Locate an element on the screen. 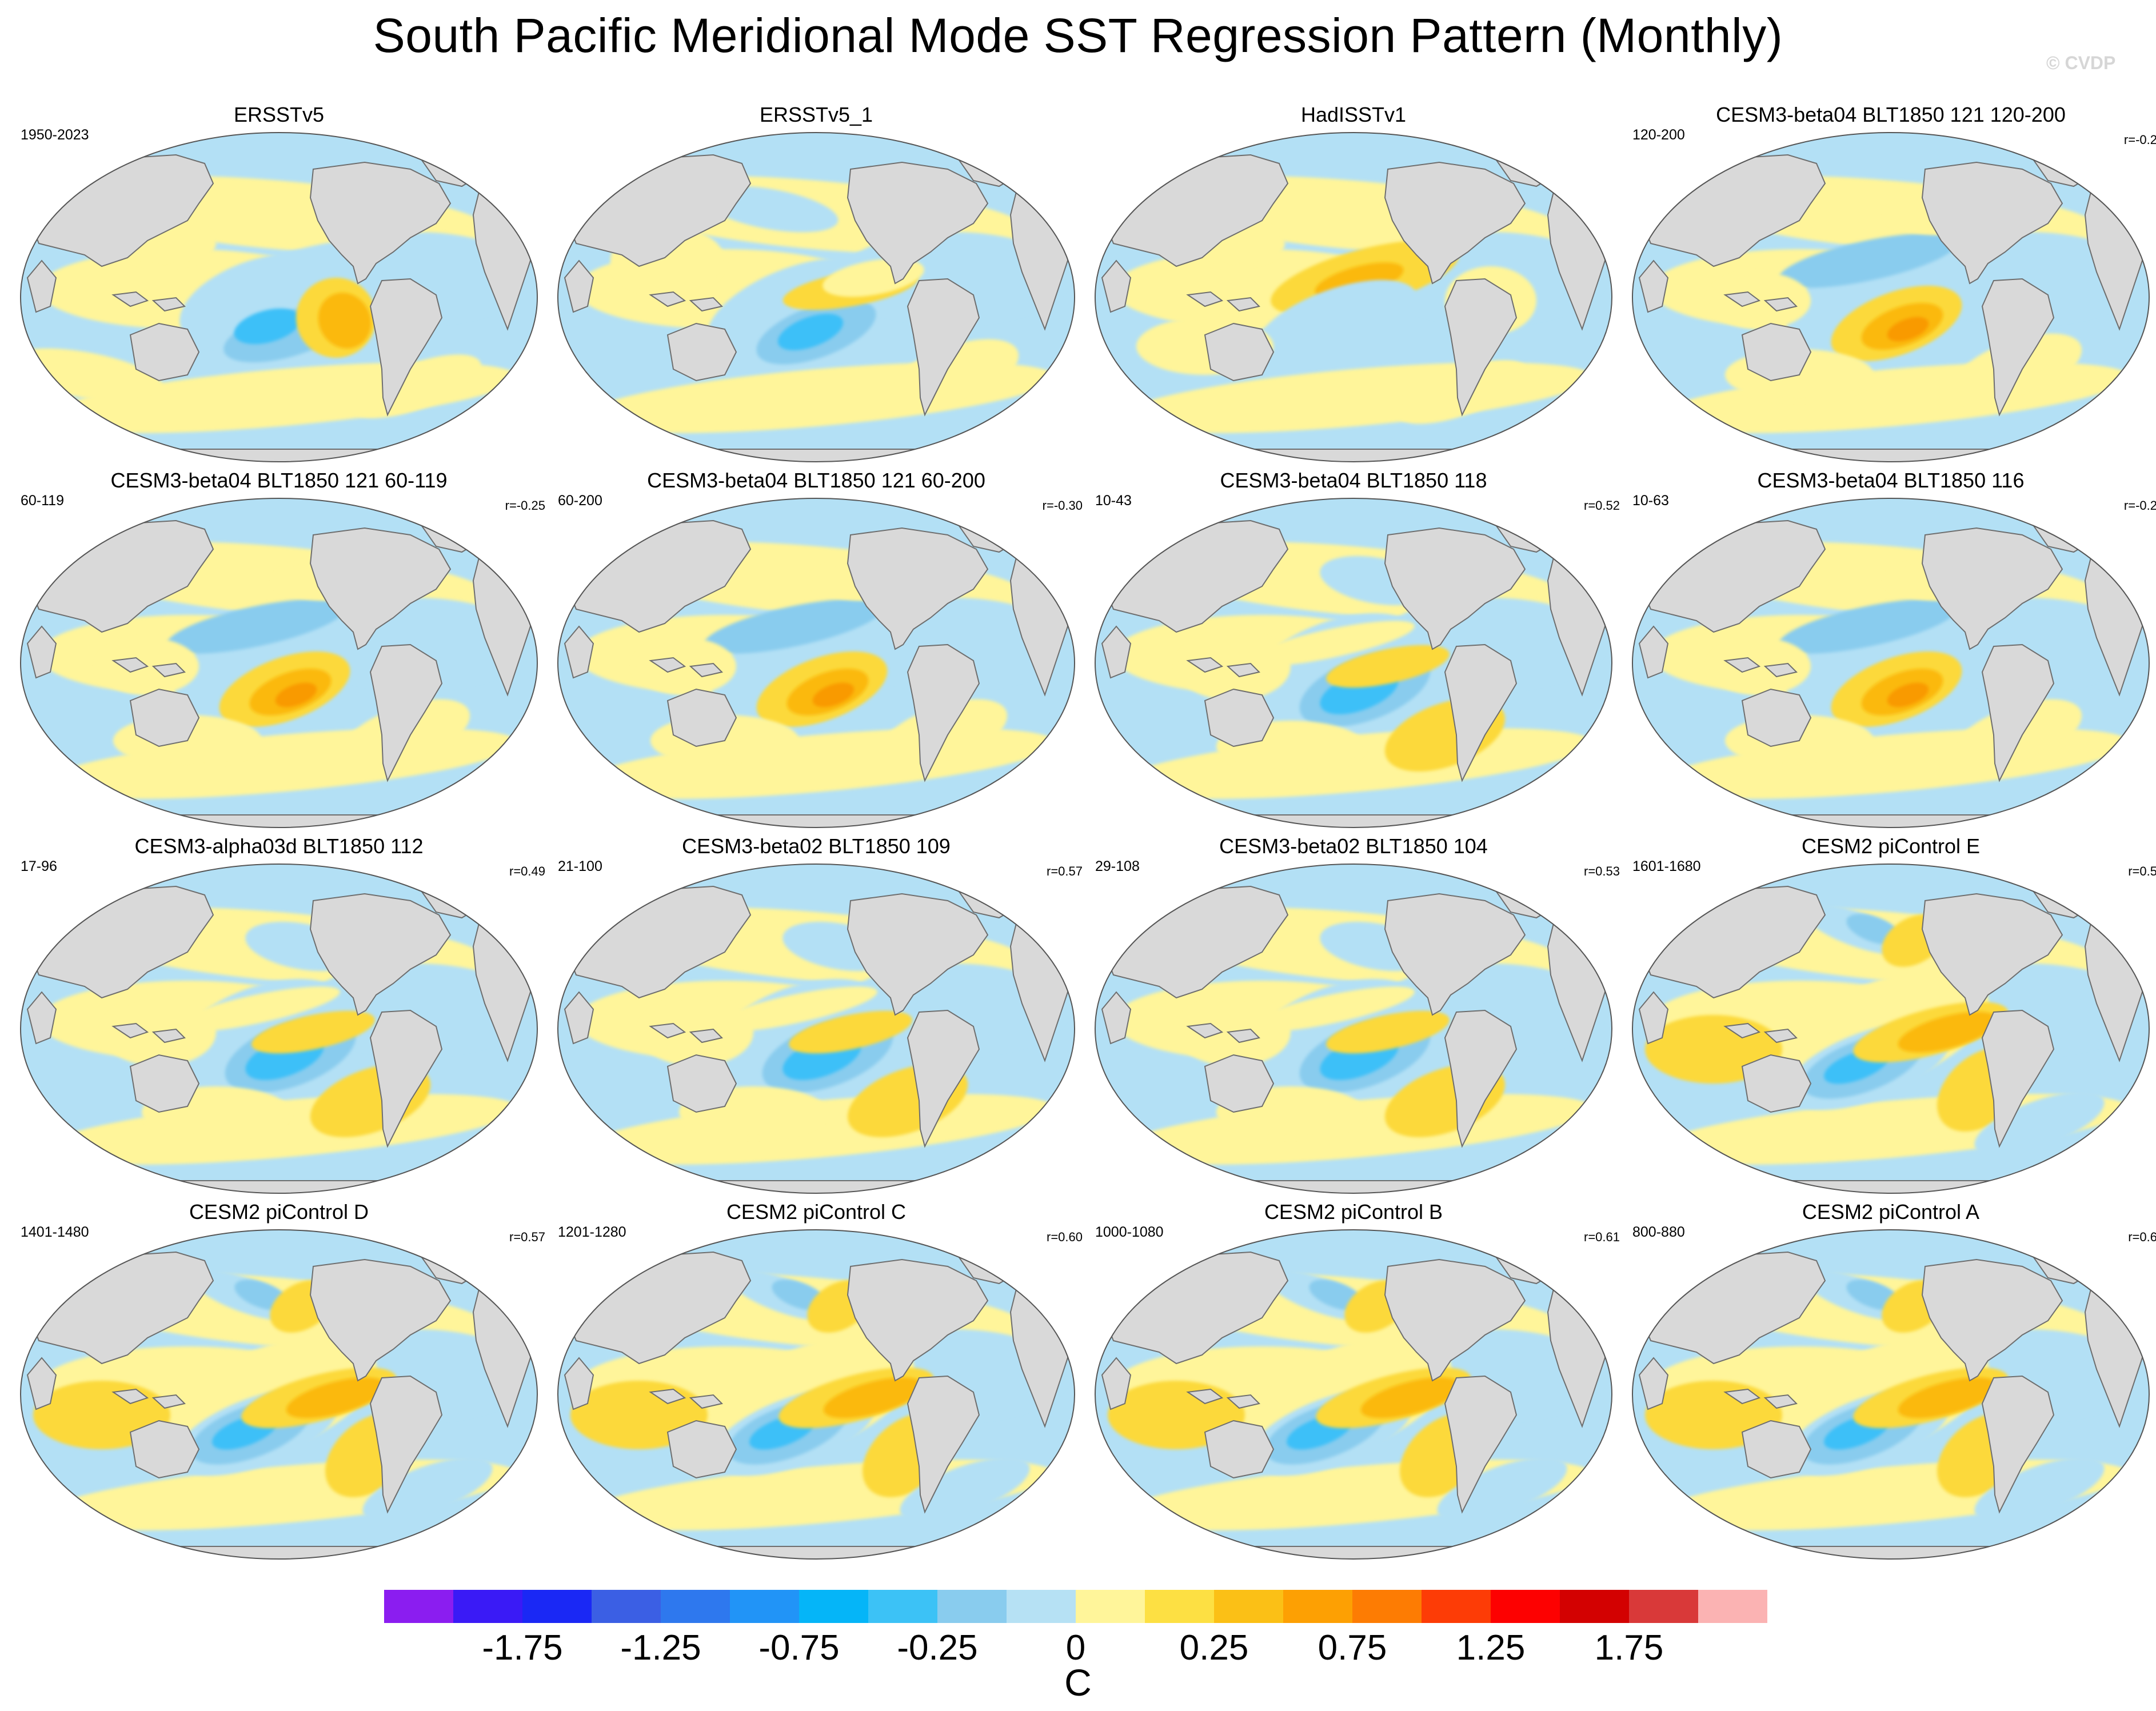  panel-years: 60-119 is located at coordinates (42, 501).